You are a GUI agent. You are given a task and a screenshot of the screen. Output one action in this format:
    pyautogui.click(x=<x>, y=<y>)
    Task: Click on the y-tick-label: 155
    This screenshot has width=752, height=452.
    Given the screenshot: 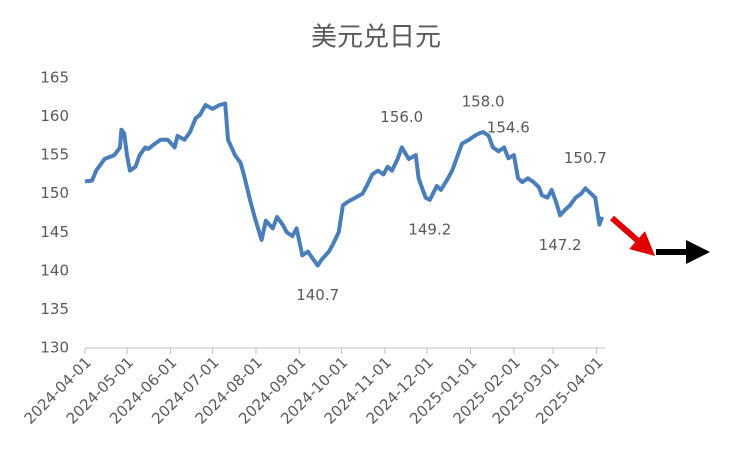 What is the action you would take?
    pyautogui.click(x=54, y=155)
    